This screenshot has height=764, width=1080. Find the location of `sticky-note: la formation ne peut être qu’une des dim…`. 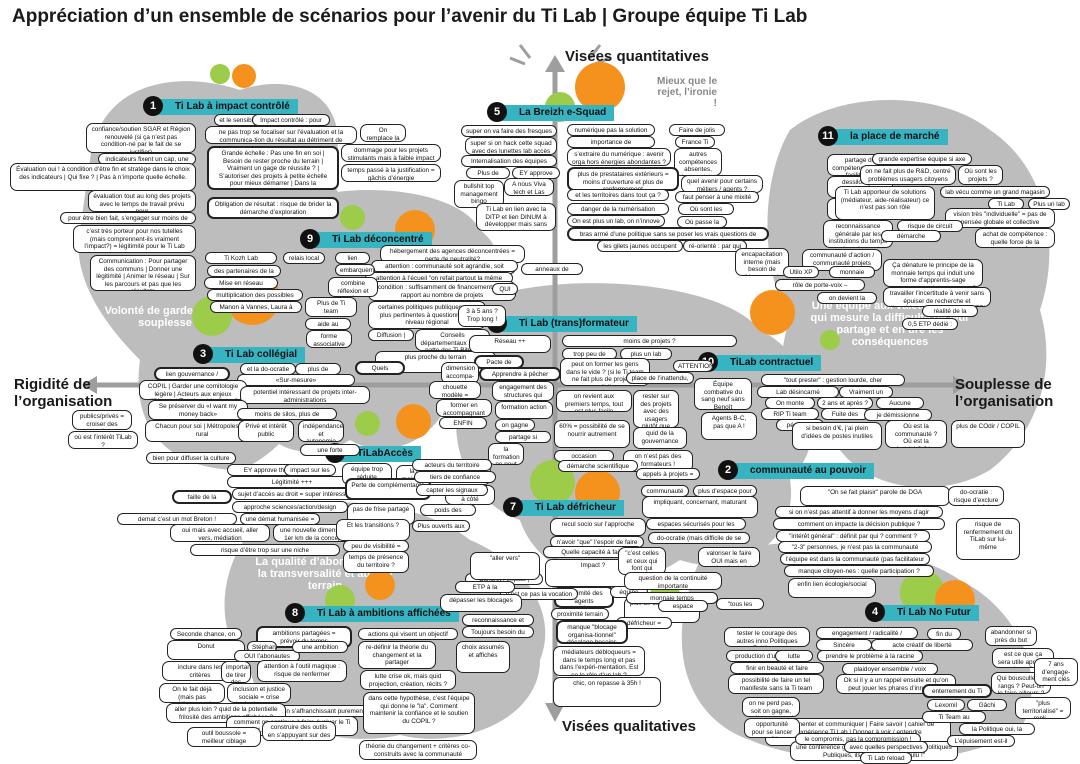

sticky-note: la formation ne peut être qu’une des dim… is located at coordinates (506, 454).